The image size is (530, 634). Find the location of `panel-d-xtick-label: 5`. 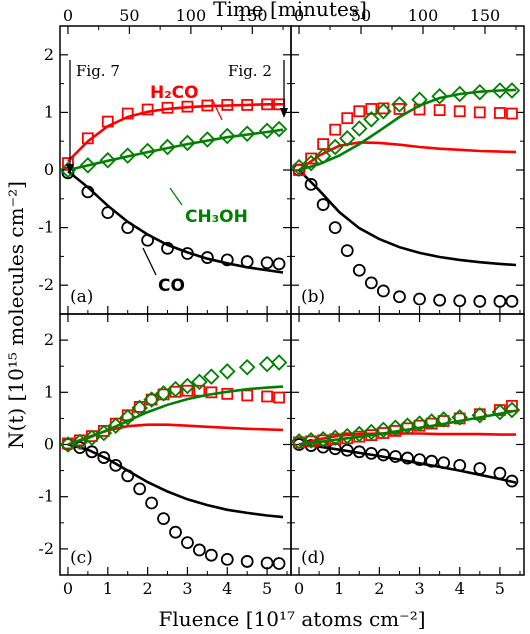

panel-d-xtick-label: 5 is located at coordinates (500, 588).